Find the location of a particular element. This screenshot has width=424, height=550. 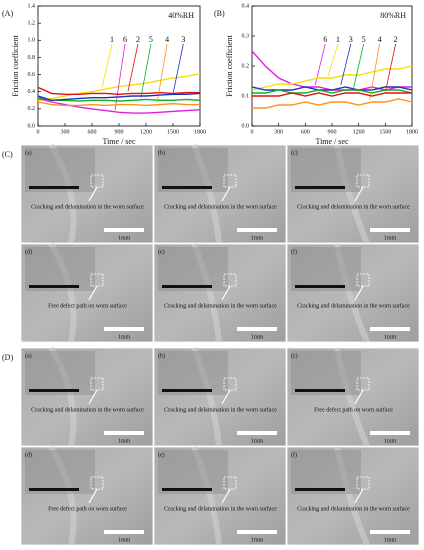

x-tick-label: 1200 is located at coordinates (146, 132).